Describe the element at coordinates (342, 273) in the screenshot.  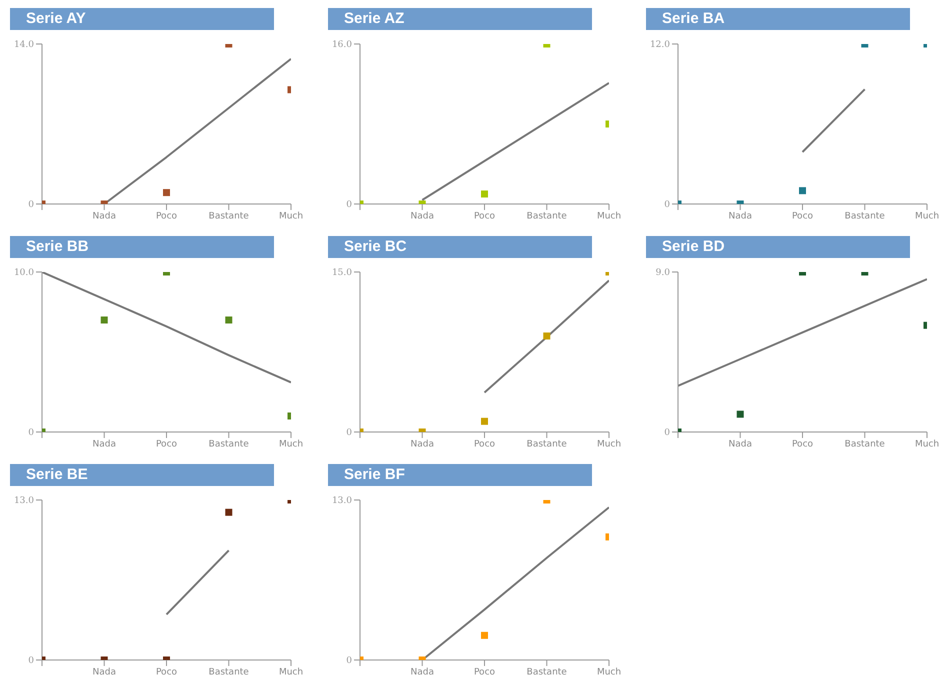
I see `y-tick-label: 15.0` at that location.